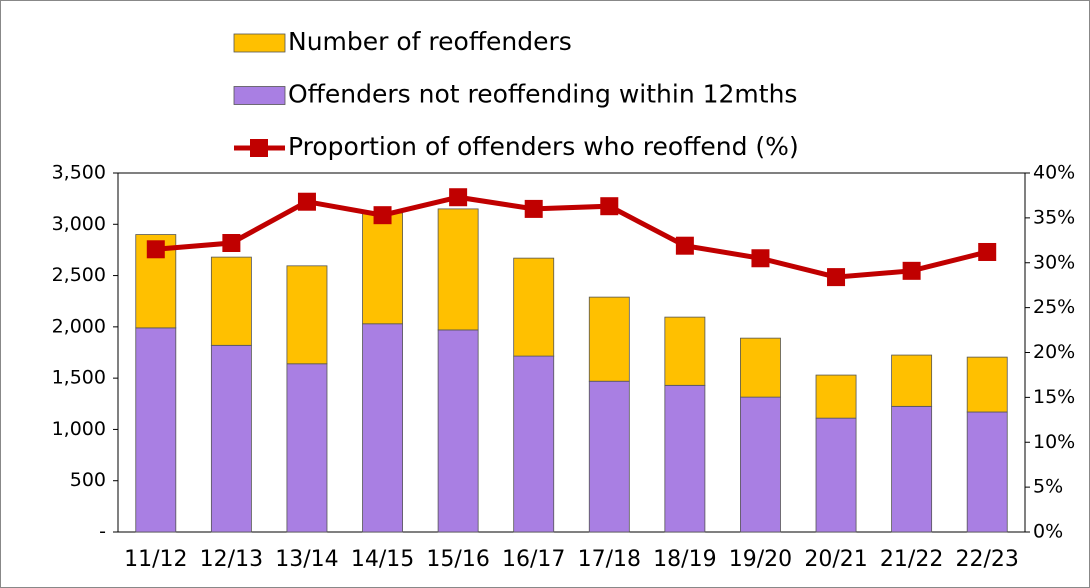 This screenshot has height=588, width=1090. What do you see at coordinates (533, 559) in the screenshot?
I see `x-tick-label: 16/17` at bounding box center [533, 559].